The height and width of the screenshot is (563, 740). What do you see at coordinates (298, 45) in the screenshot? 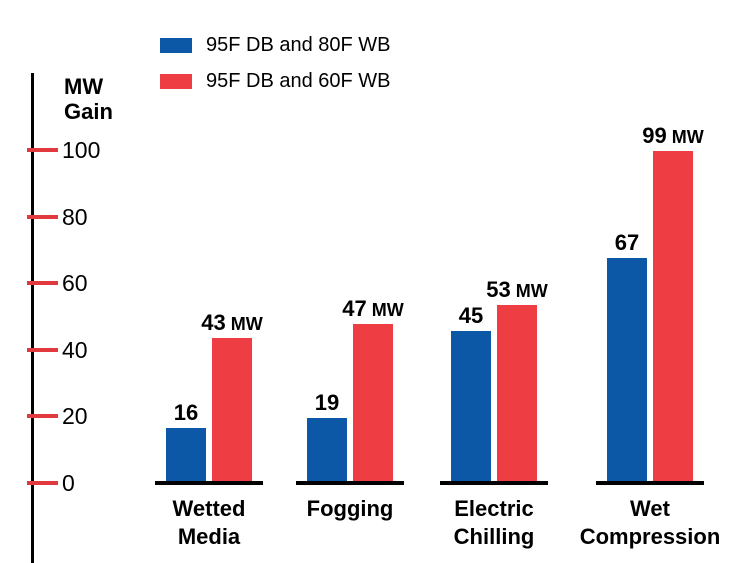
I see `legend-label: 95F DB and 80F WB` at bounding box center [298, 45].